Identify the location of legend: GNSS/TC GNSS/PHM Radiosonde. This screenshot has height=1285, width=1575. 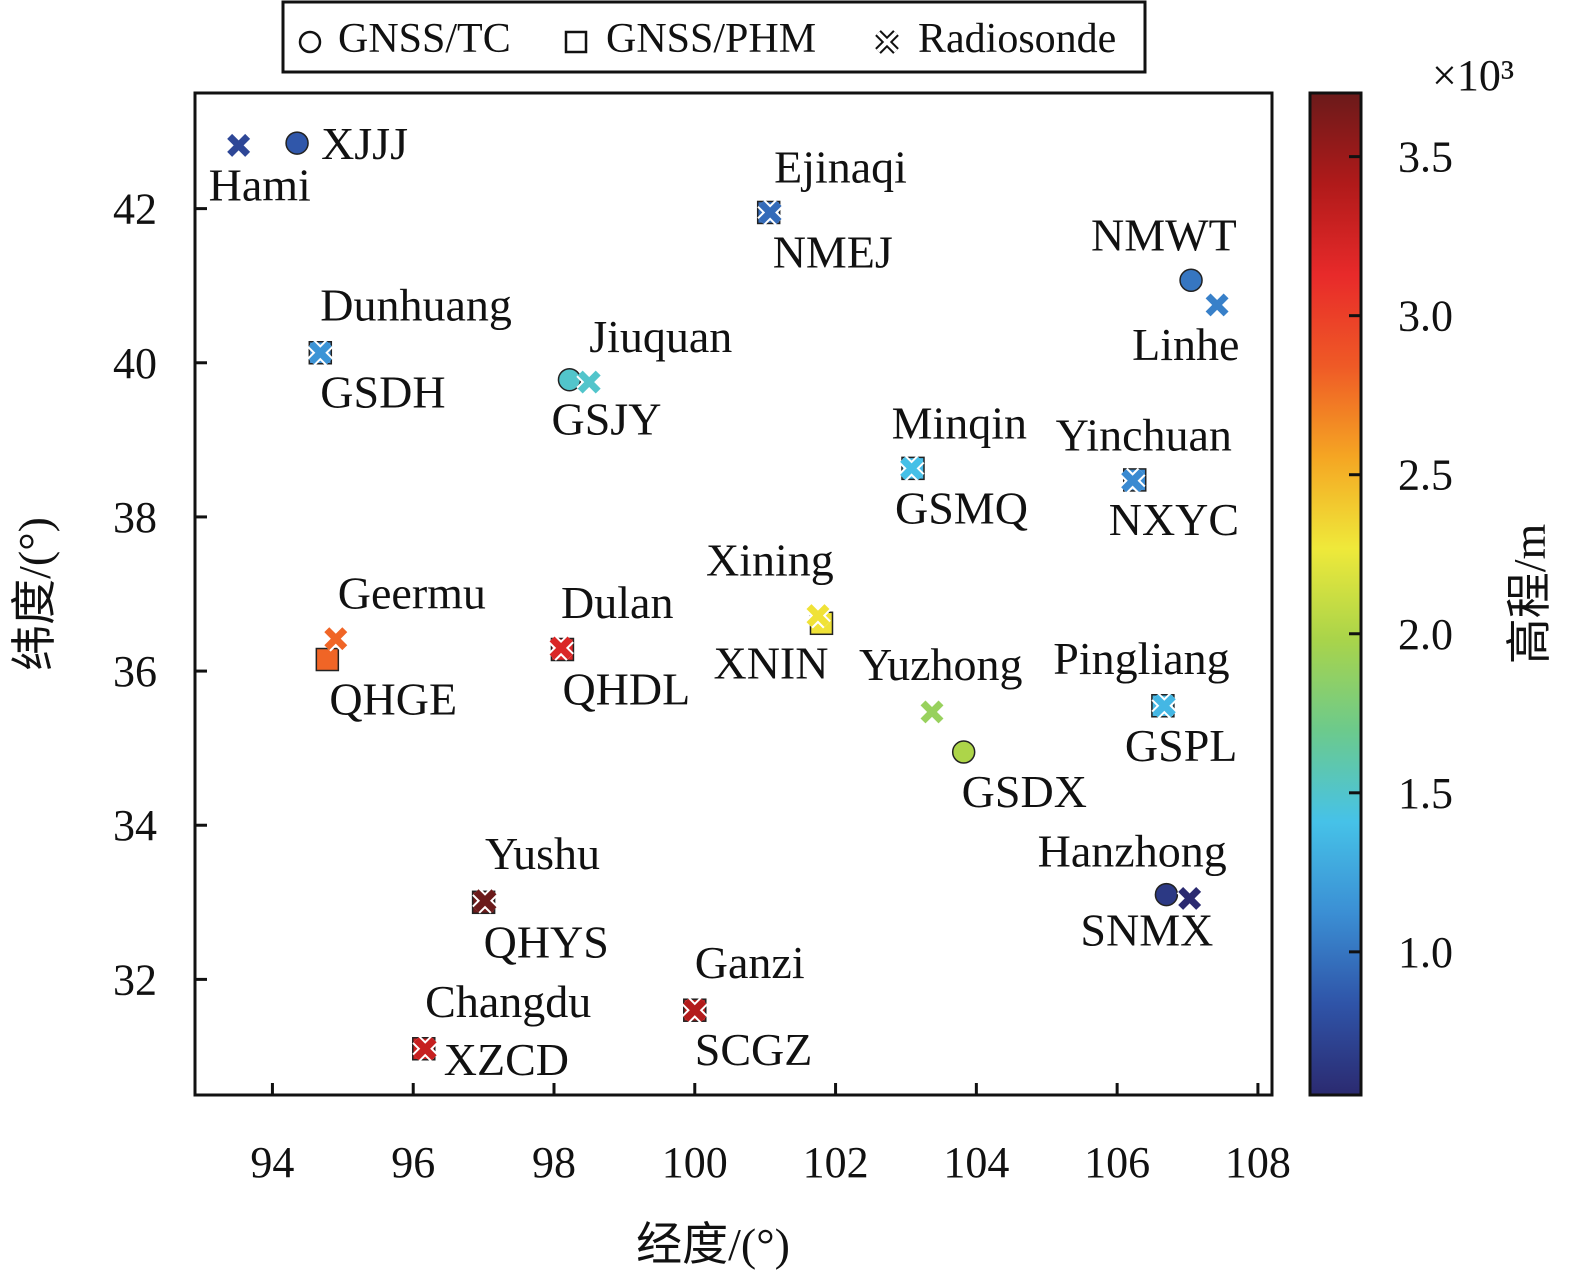
(714, 37).